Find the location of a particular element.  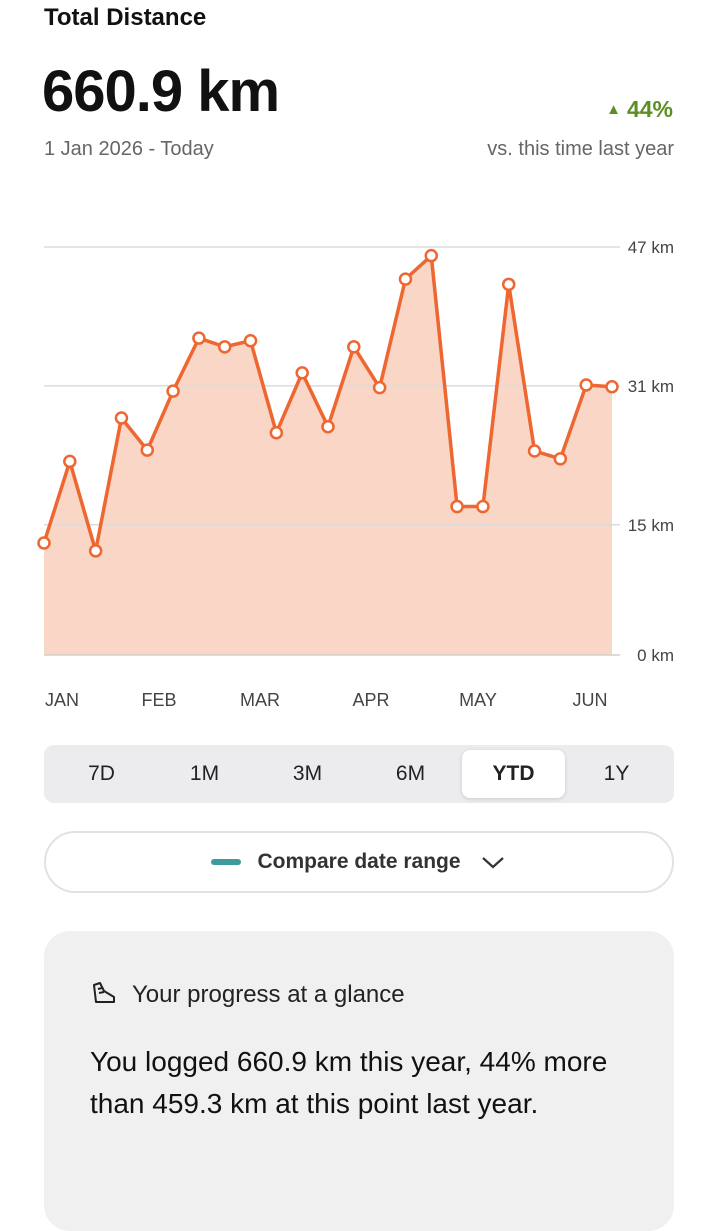

title: Total Distance is located at coordinates (125, 17).